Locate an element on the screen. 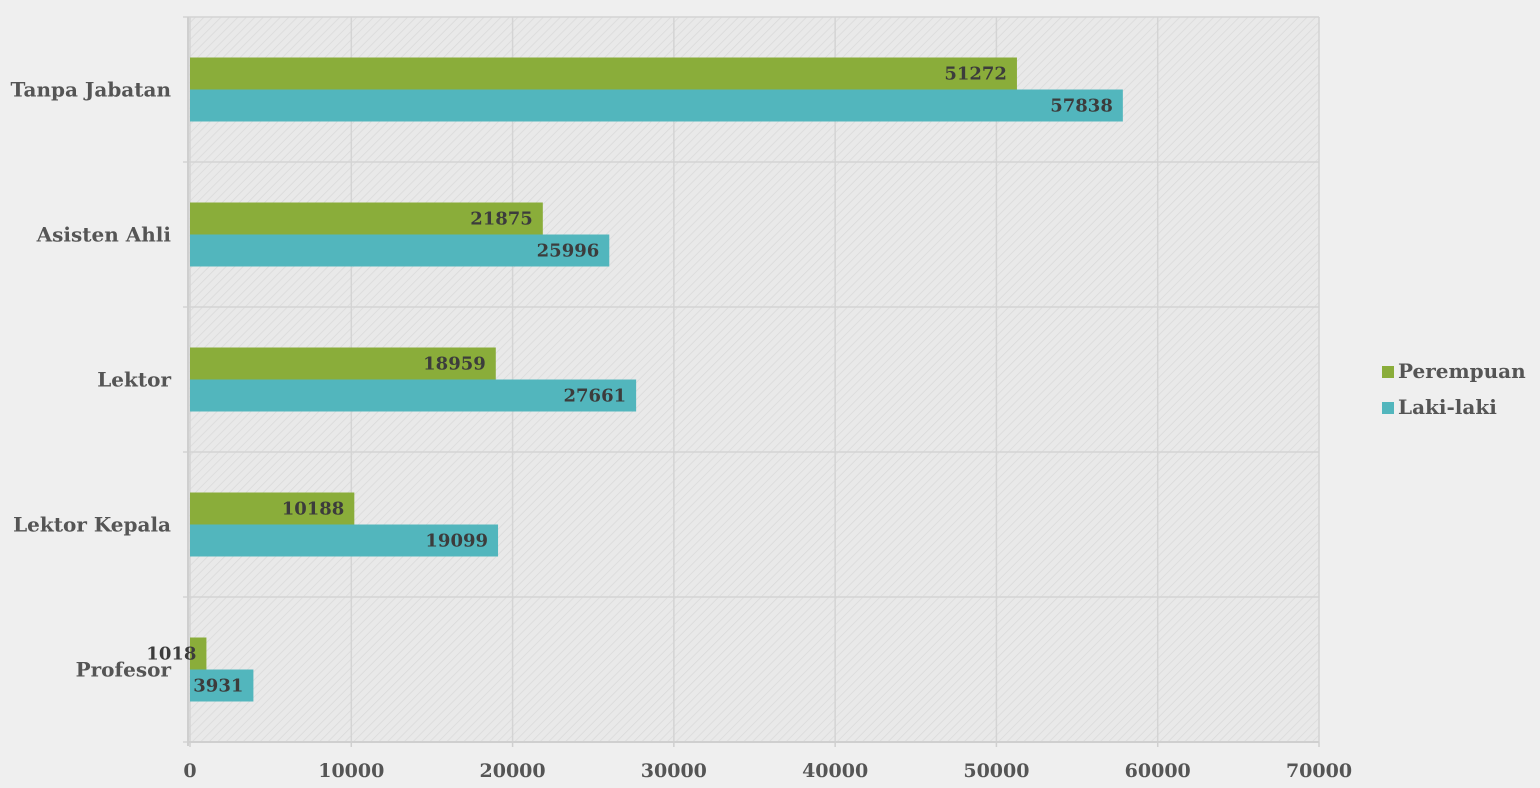  legend-swatch-laki-laki is located at coordinates (1388, 408).